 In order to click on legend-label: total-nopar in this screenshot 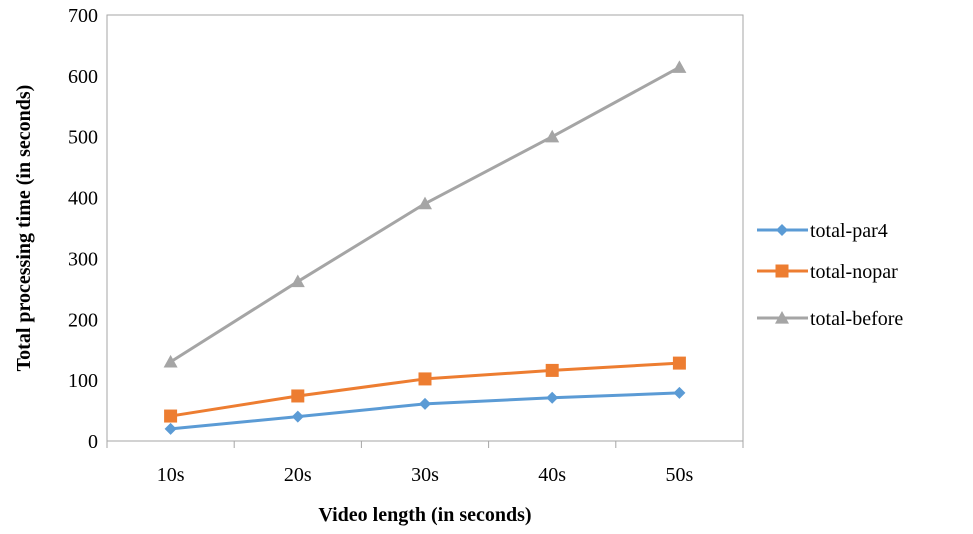, I will do `click(854, 272)`.